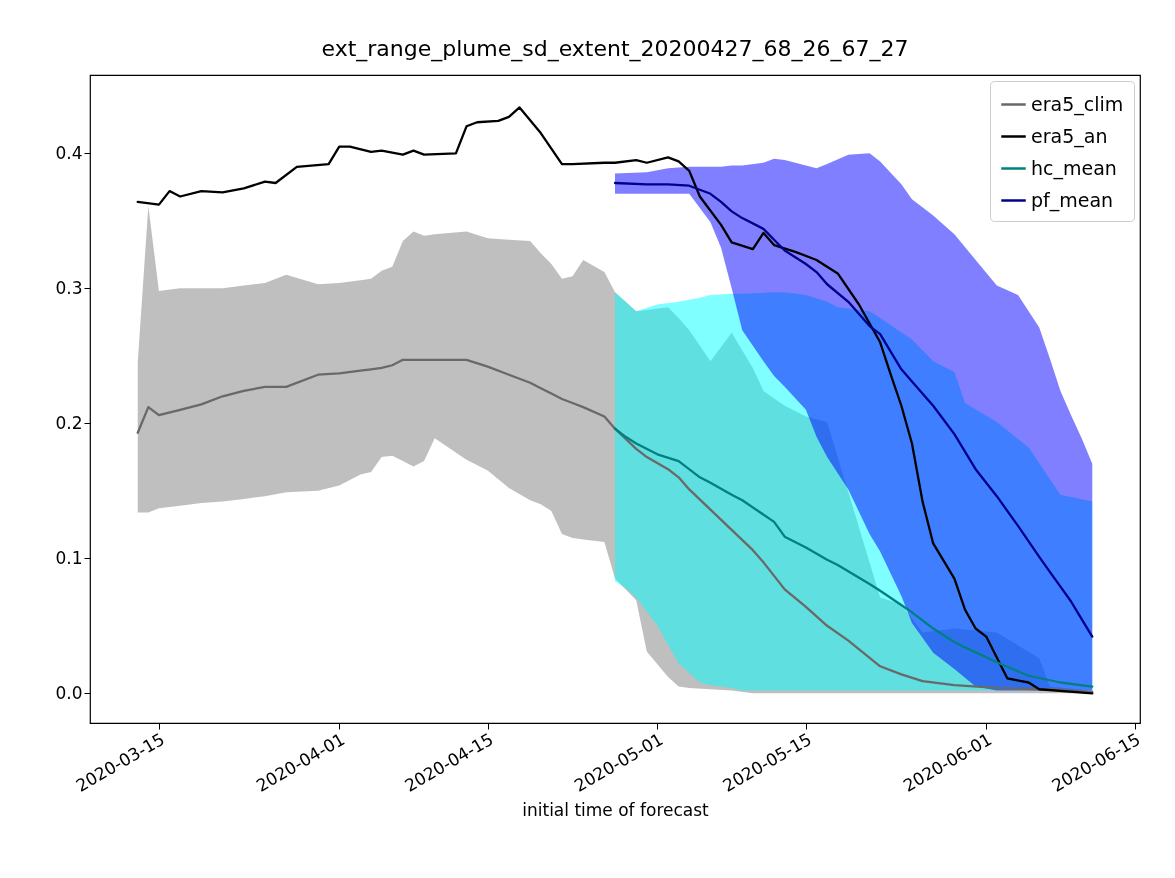  I want to click on legend-label: era5_an, so click(1069, 136).